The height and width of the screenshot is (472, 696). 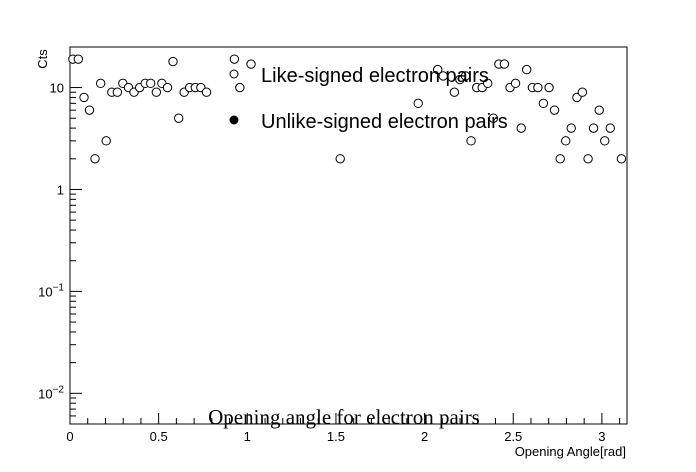 I want to click on x-tick-label: 1, so click(x=247, y=436).